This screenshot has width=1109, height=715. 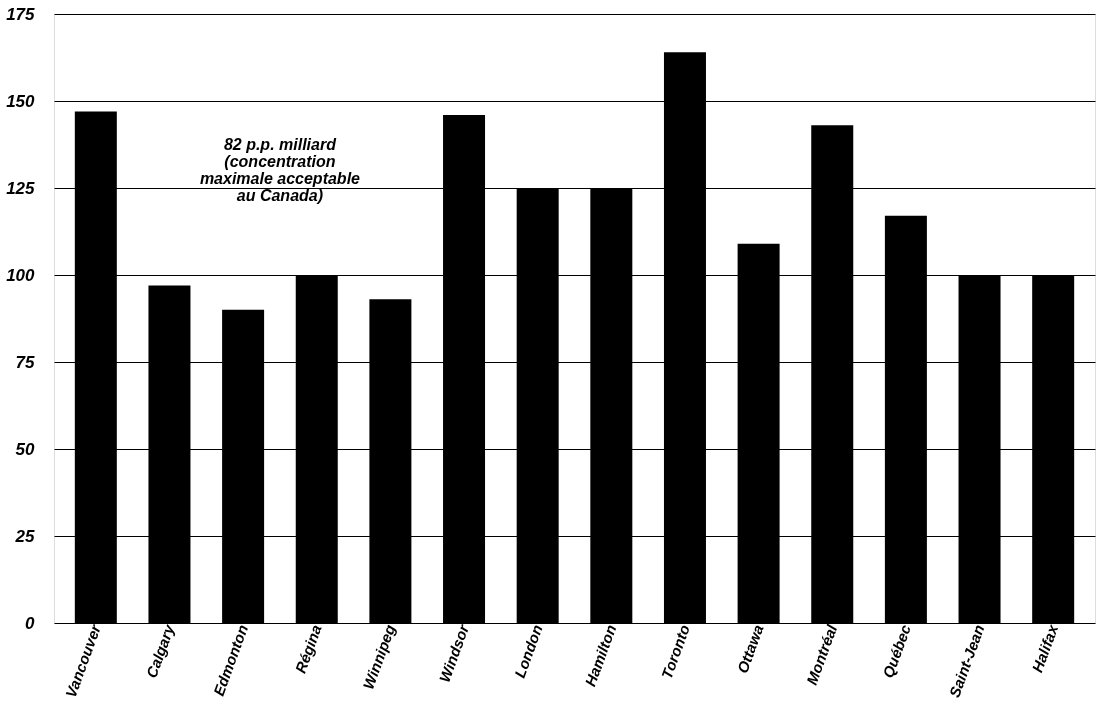 What do you see at coordinates (21, 14) in the screenshot?
I see `y-tick-label: 175` at bounding box center [21, 14].